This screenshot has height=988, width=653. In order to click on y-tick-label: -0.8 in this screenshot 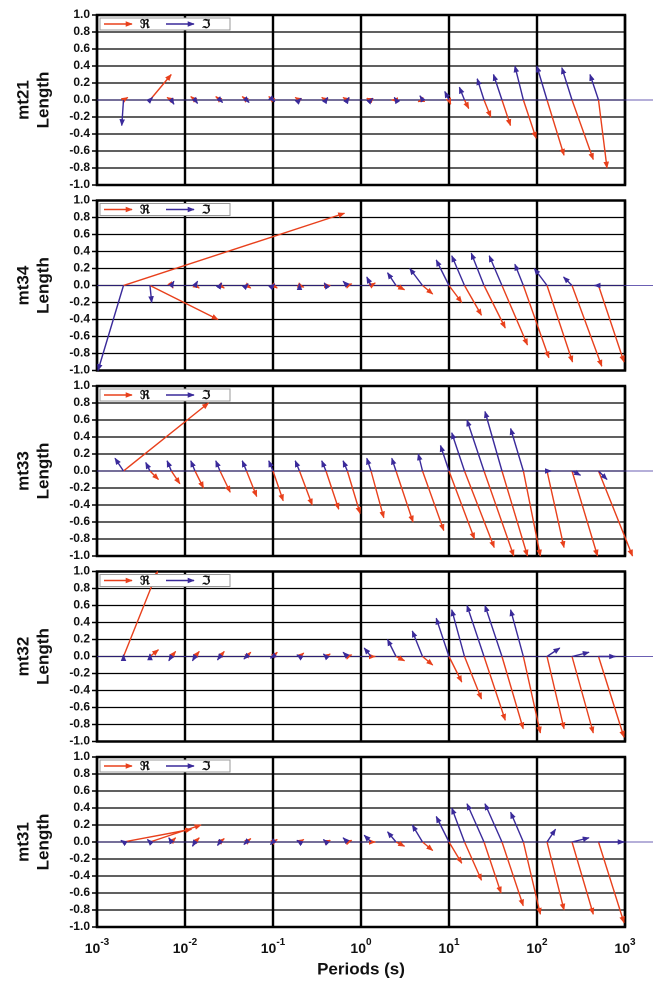, I will do `click(79, 538)`.